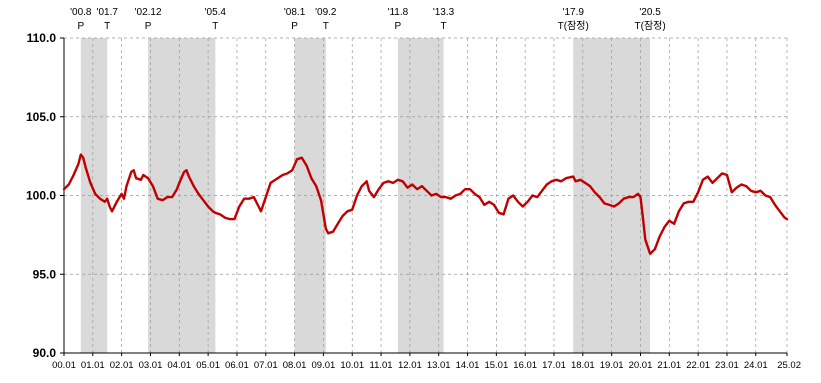 Image resolution: width=821 pixels, height=383 pixels. Describe the element at coordinates (266, 365) in the screenshot. I see `x-tick-label: 07.01` at that location.